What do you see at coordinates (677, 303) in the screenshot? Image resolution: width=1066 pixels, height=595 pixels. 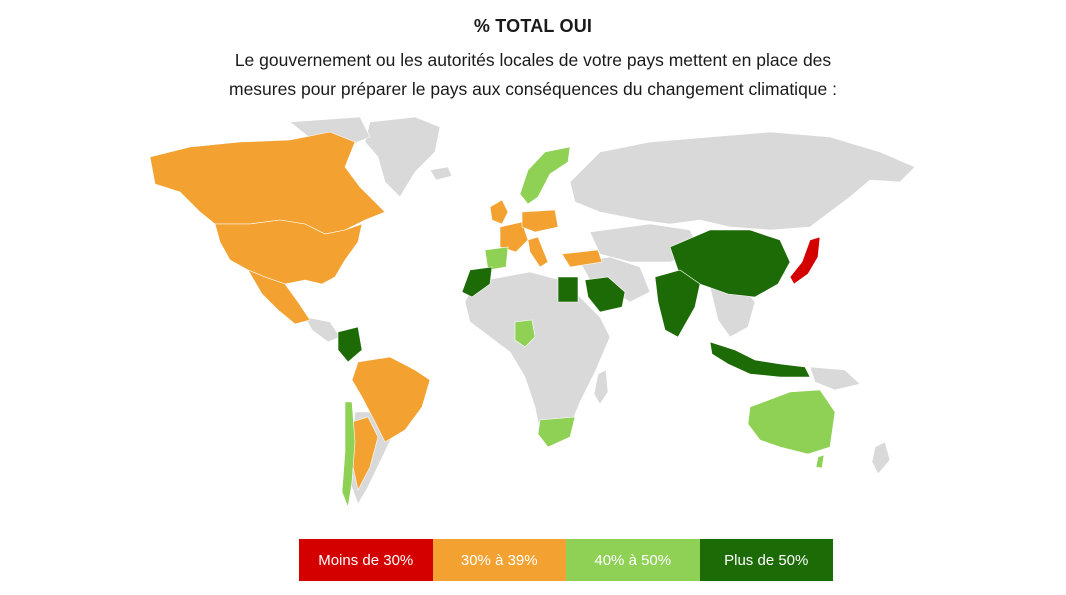 I see `country-india` at bounding box center [677, 303].